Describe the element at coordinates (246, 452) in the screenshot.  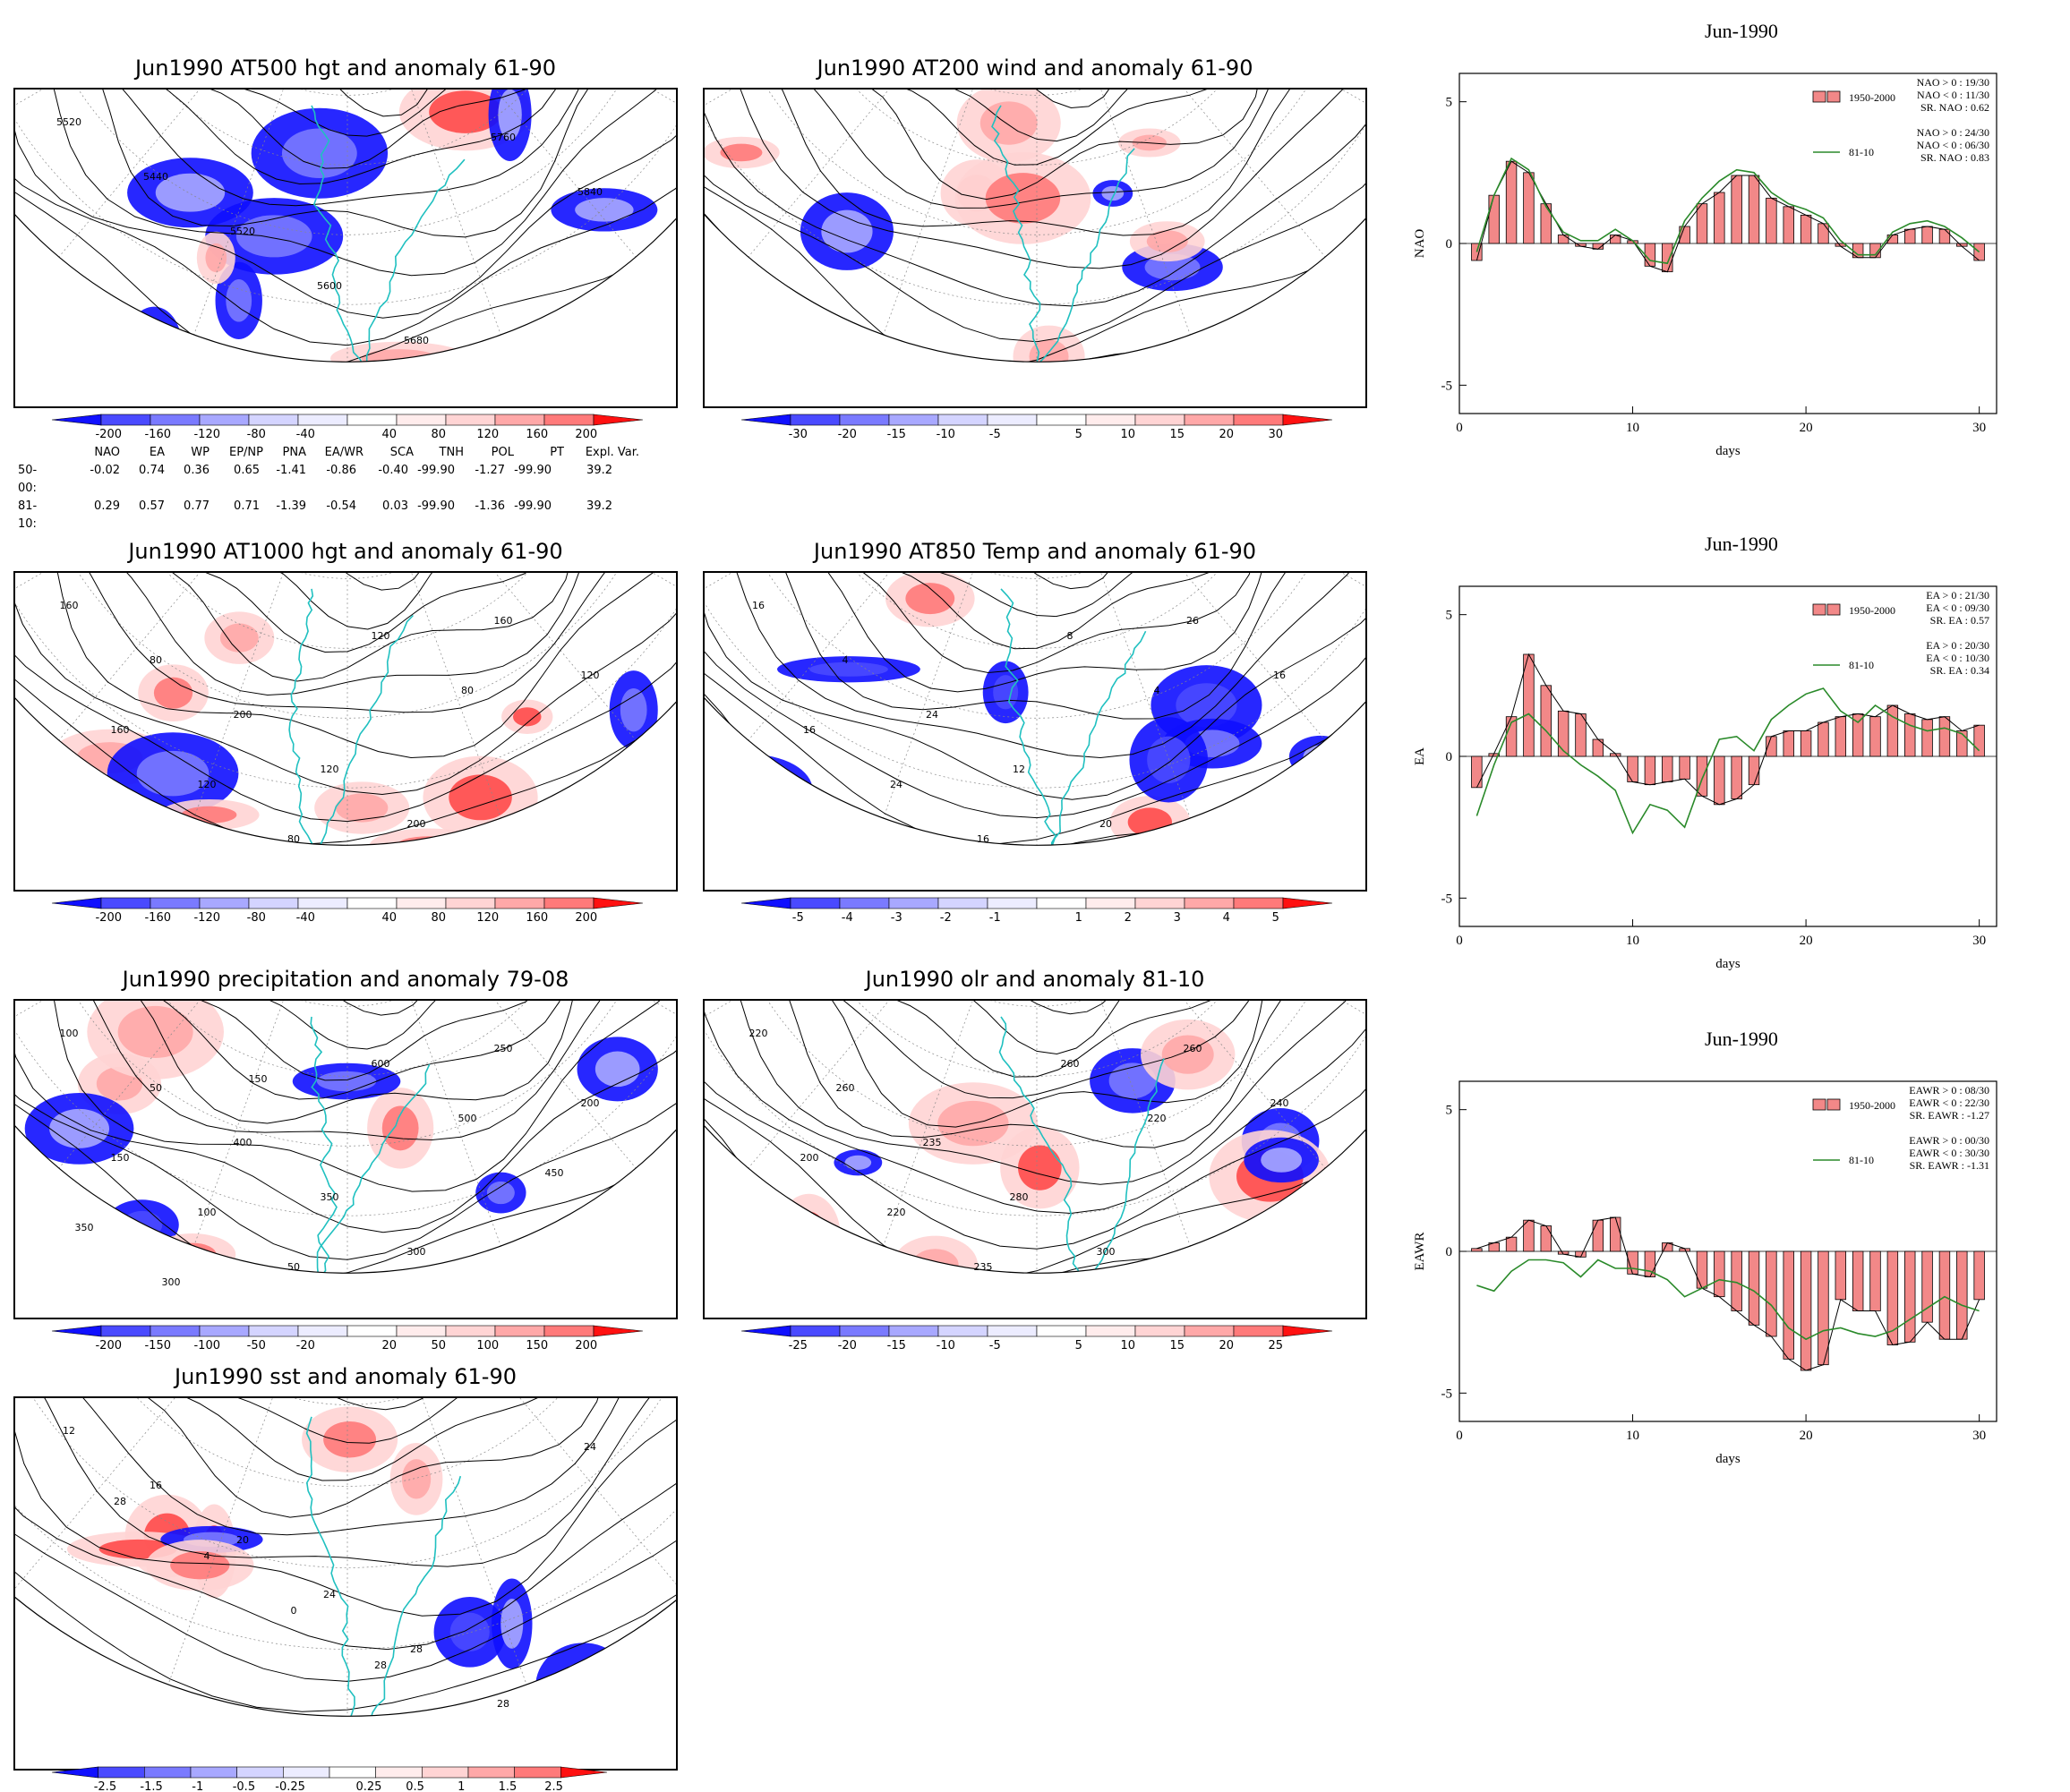
I see `index-header: EP/NP` at that location.